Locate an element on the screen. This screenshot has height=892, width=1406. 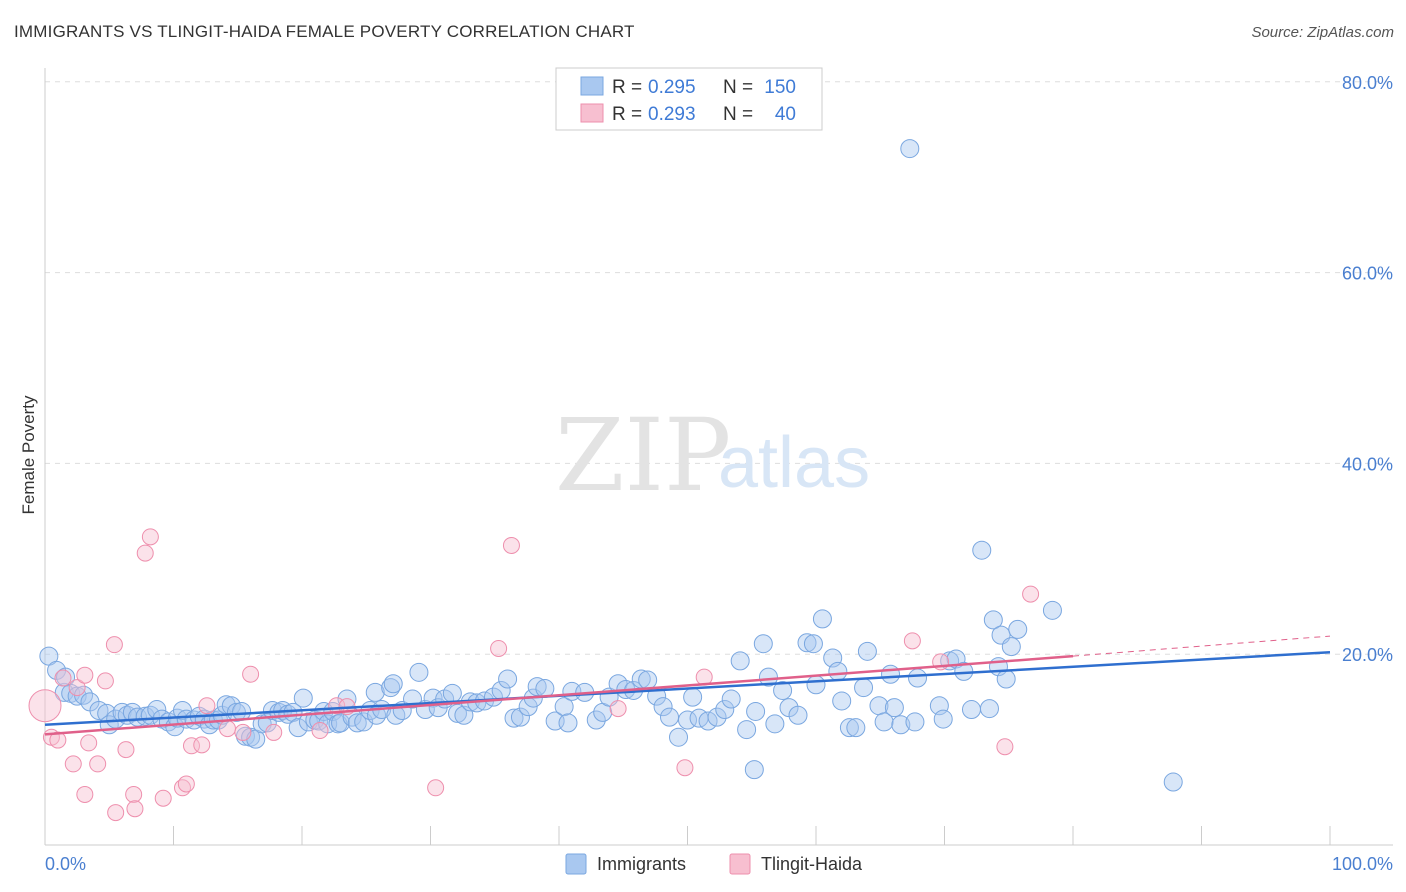
legend-r-label-immigrants: R = is located at coordinates (627, 87).